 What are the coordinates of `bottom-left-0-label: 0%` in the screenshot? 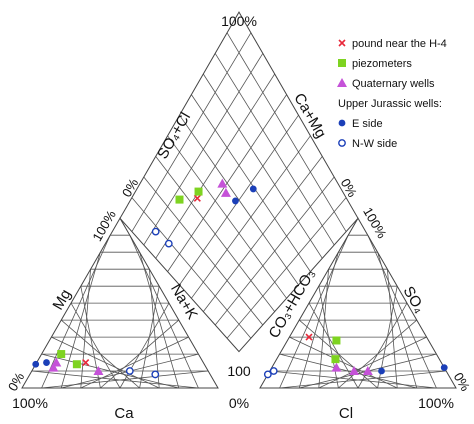 It's located at (16, 381).